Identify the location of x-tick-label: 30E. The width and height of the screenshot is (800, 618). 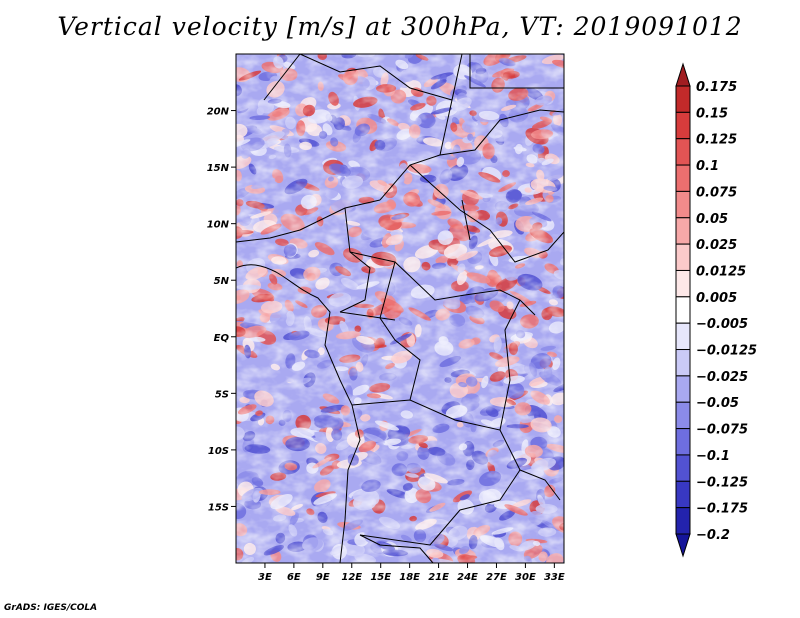
(525, 577).